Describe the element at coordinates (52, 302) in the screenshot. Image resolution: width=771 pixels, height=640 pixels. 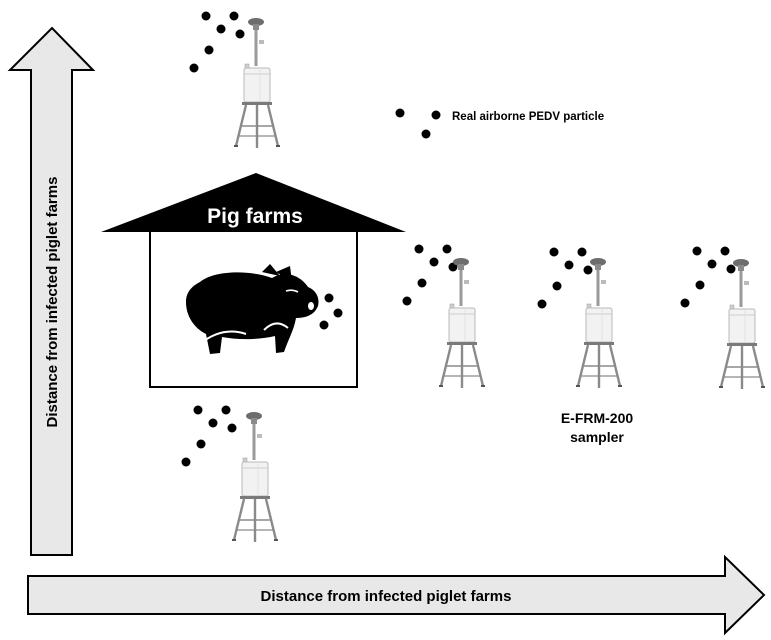
I see `vertical-axis-label: Distance from infected piglet farms` at that location.